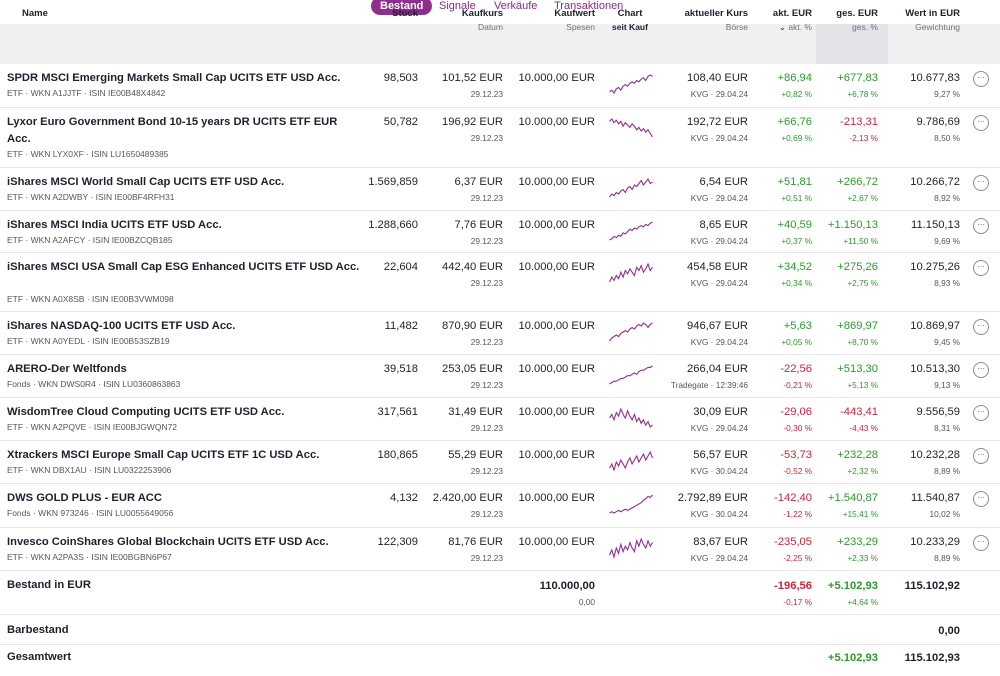  What do you see at coordinates (796, 412) in the screenshot?
I see `holding-akt-eur: -29,06` at bounding box center [796, 412].